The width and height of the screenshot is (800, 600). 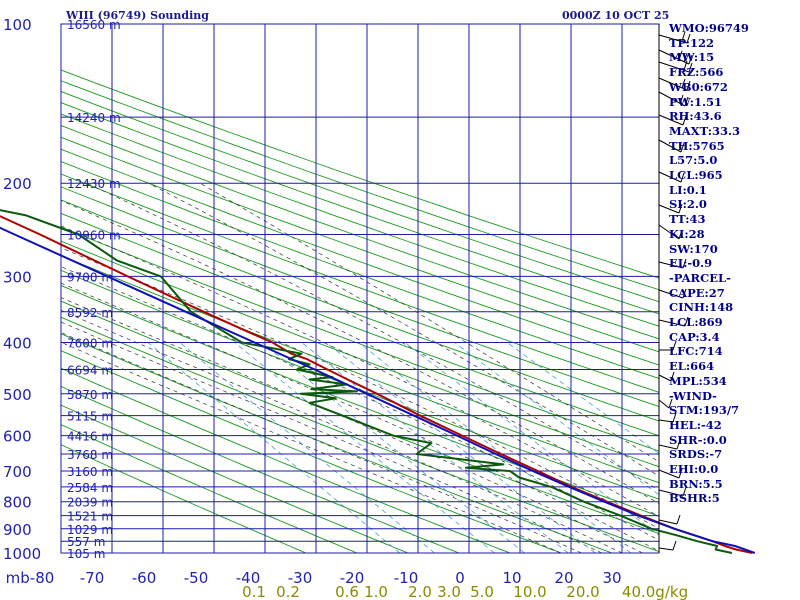 I want to click on pressure-tick-label: 700, so click(x=17, y=472).